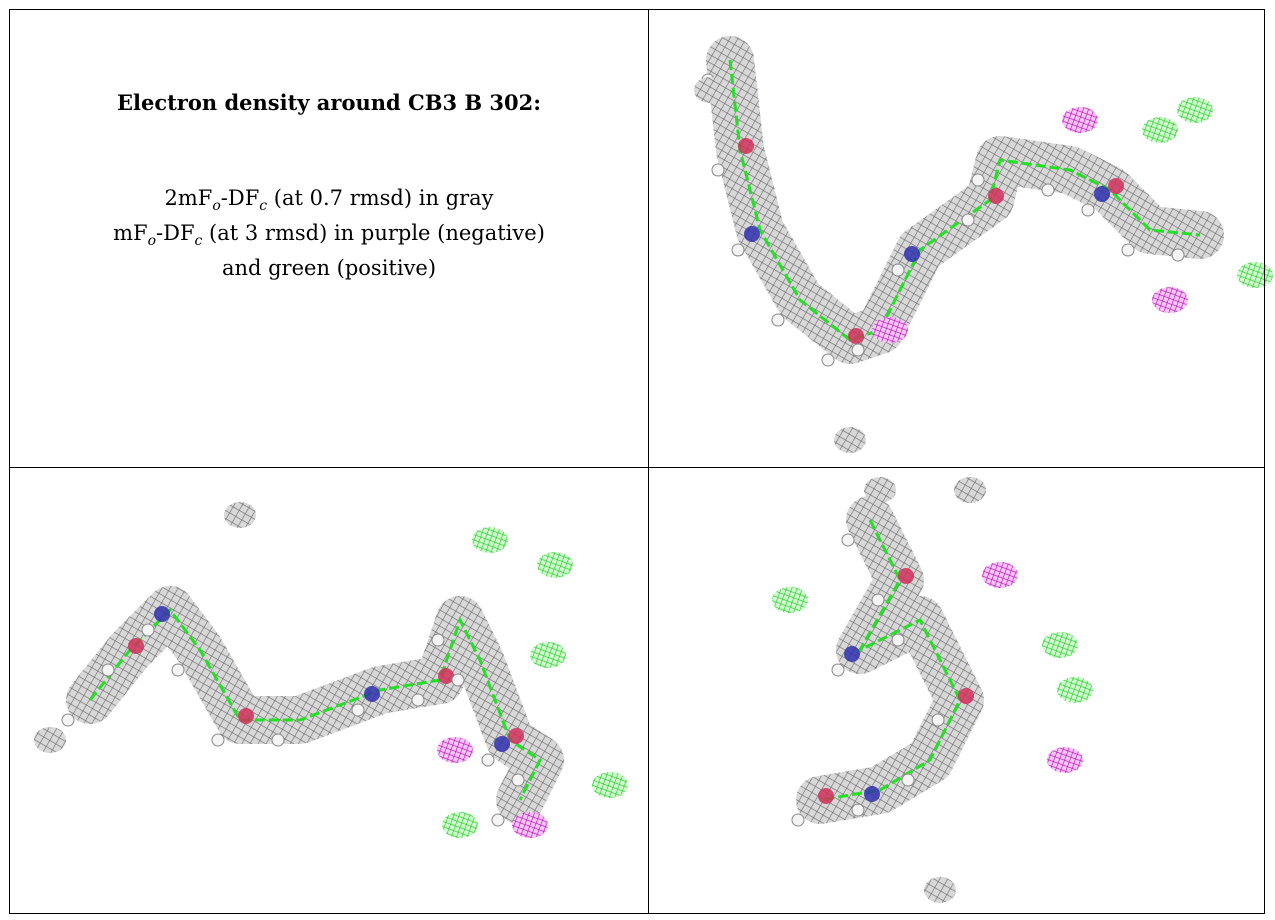  I want to click on caption-line: 2mFo-DFc (at 0.7 rmsd) in gray, so click(329, 202).